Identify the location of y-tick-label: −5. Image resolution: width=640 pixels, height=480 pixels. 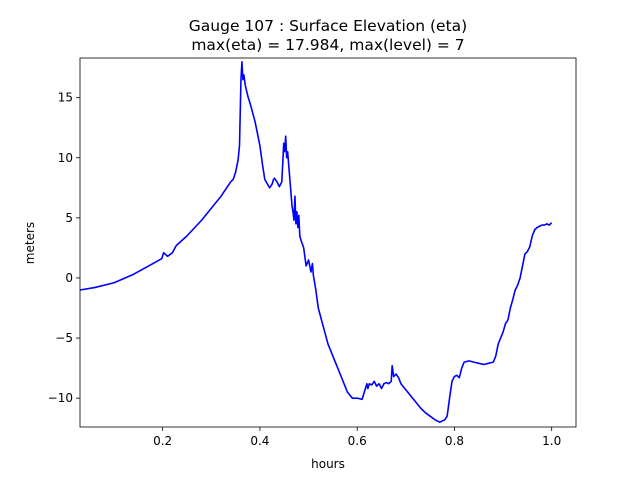
(64, 338).